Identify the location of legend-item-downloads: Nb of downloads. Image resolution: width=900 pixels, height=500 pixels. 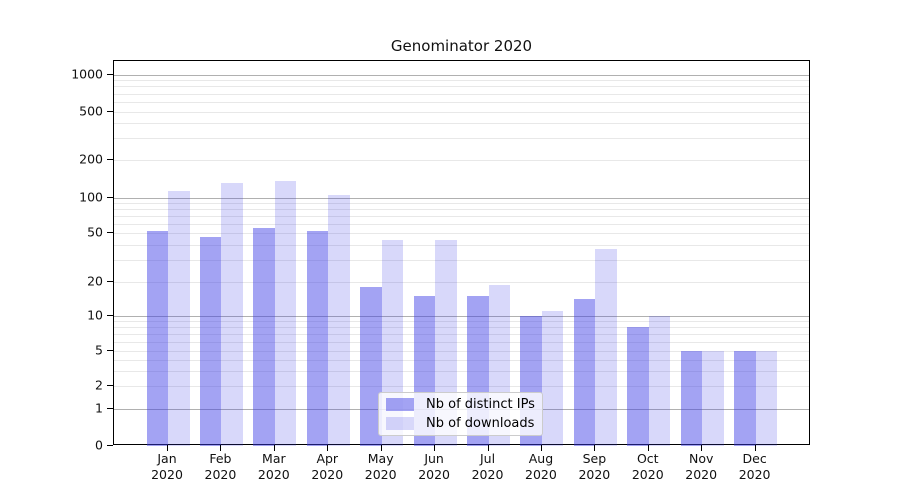
(460, 423).